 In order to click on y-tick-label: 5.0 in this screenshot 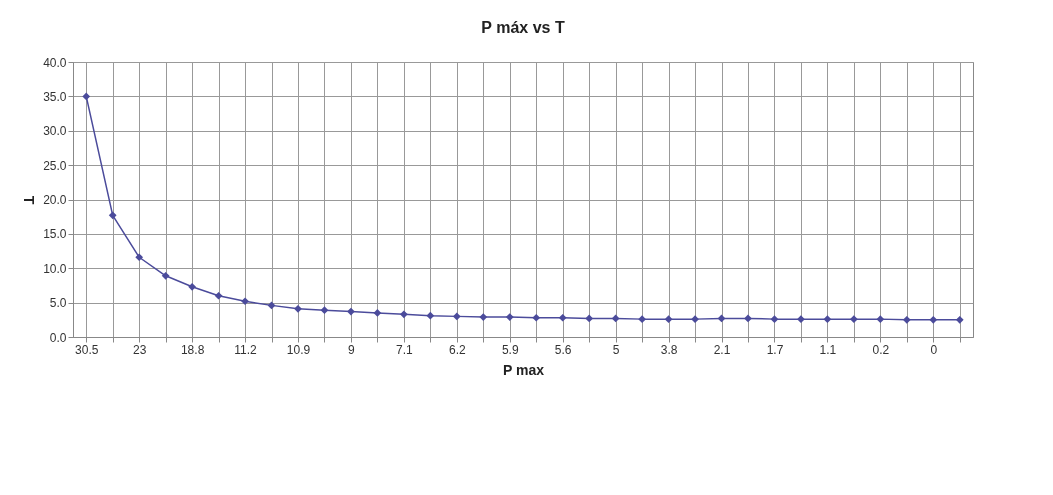, I will do `click(58, 303)`.